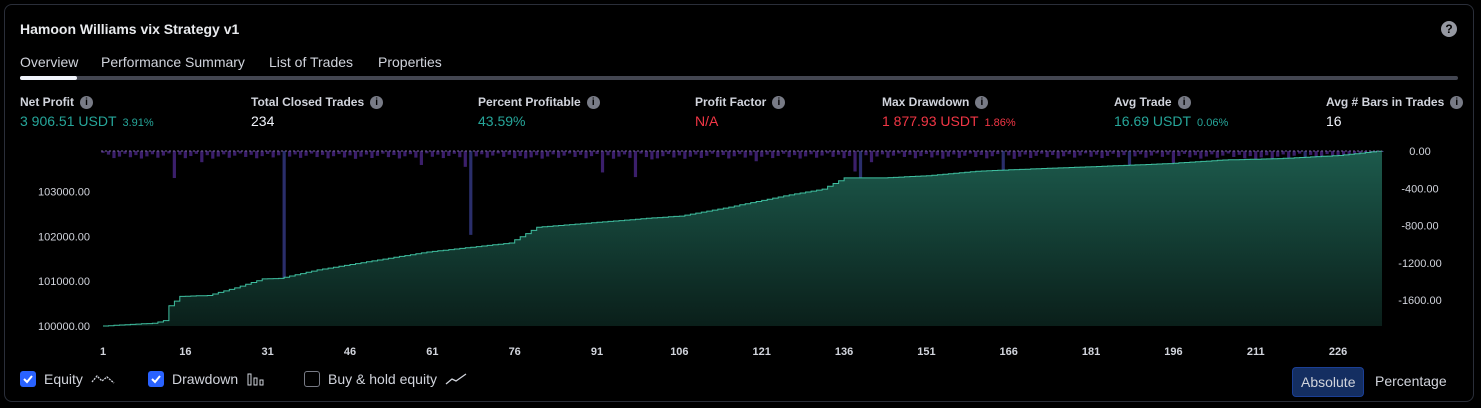  Describe the element at coordinates (1213, 123) in the screenshot. I see `stat-percent: 0.06%` at that location.